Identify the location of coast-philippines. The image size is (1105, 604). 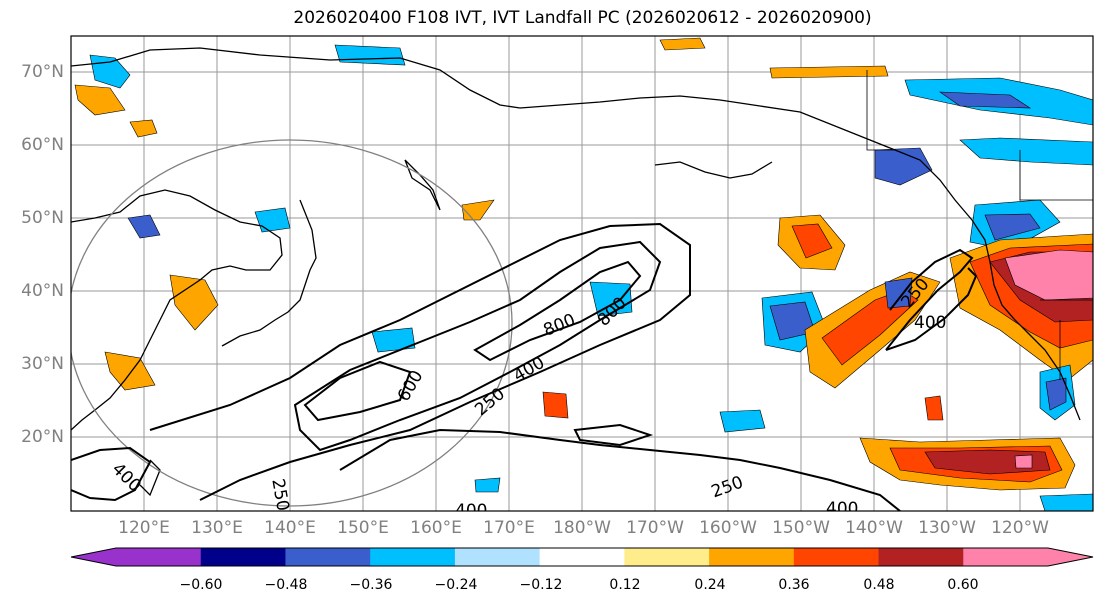
(150, 478).